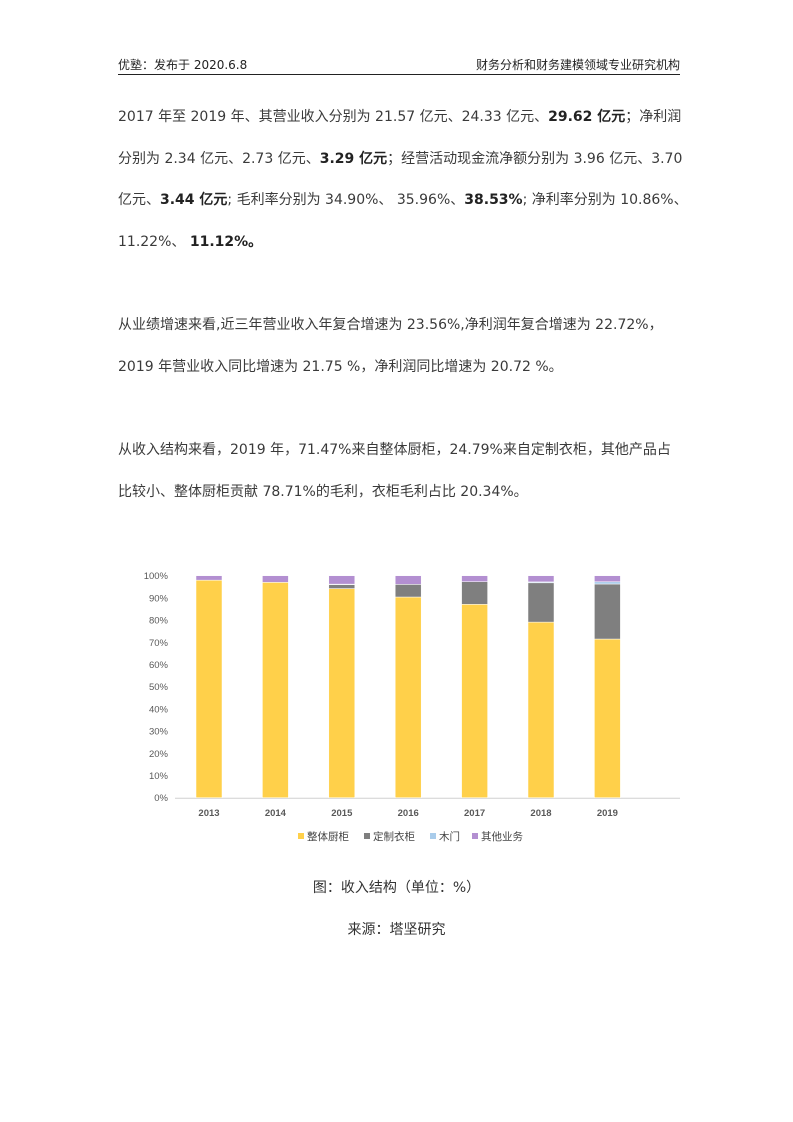  What do you see at coordinates (159, 598) in the screenshot?
I see `y-tick-label: 90%` at bounding box center [159, 598].